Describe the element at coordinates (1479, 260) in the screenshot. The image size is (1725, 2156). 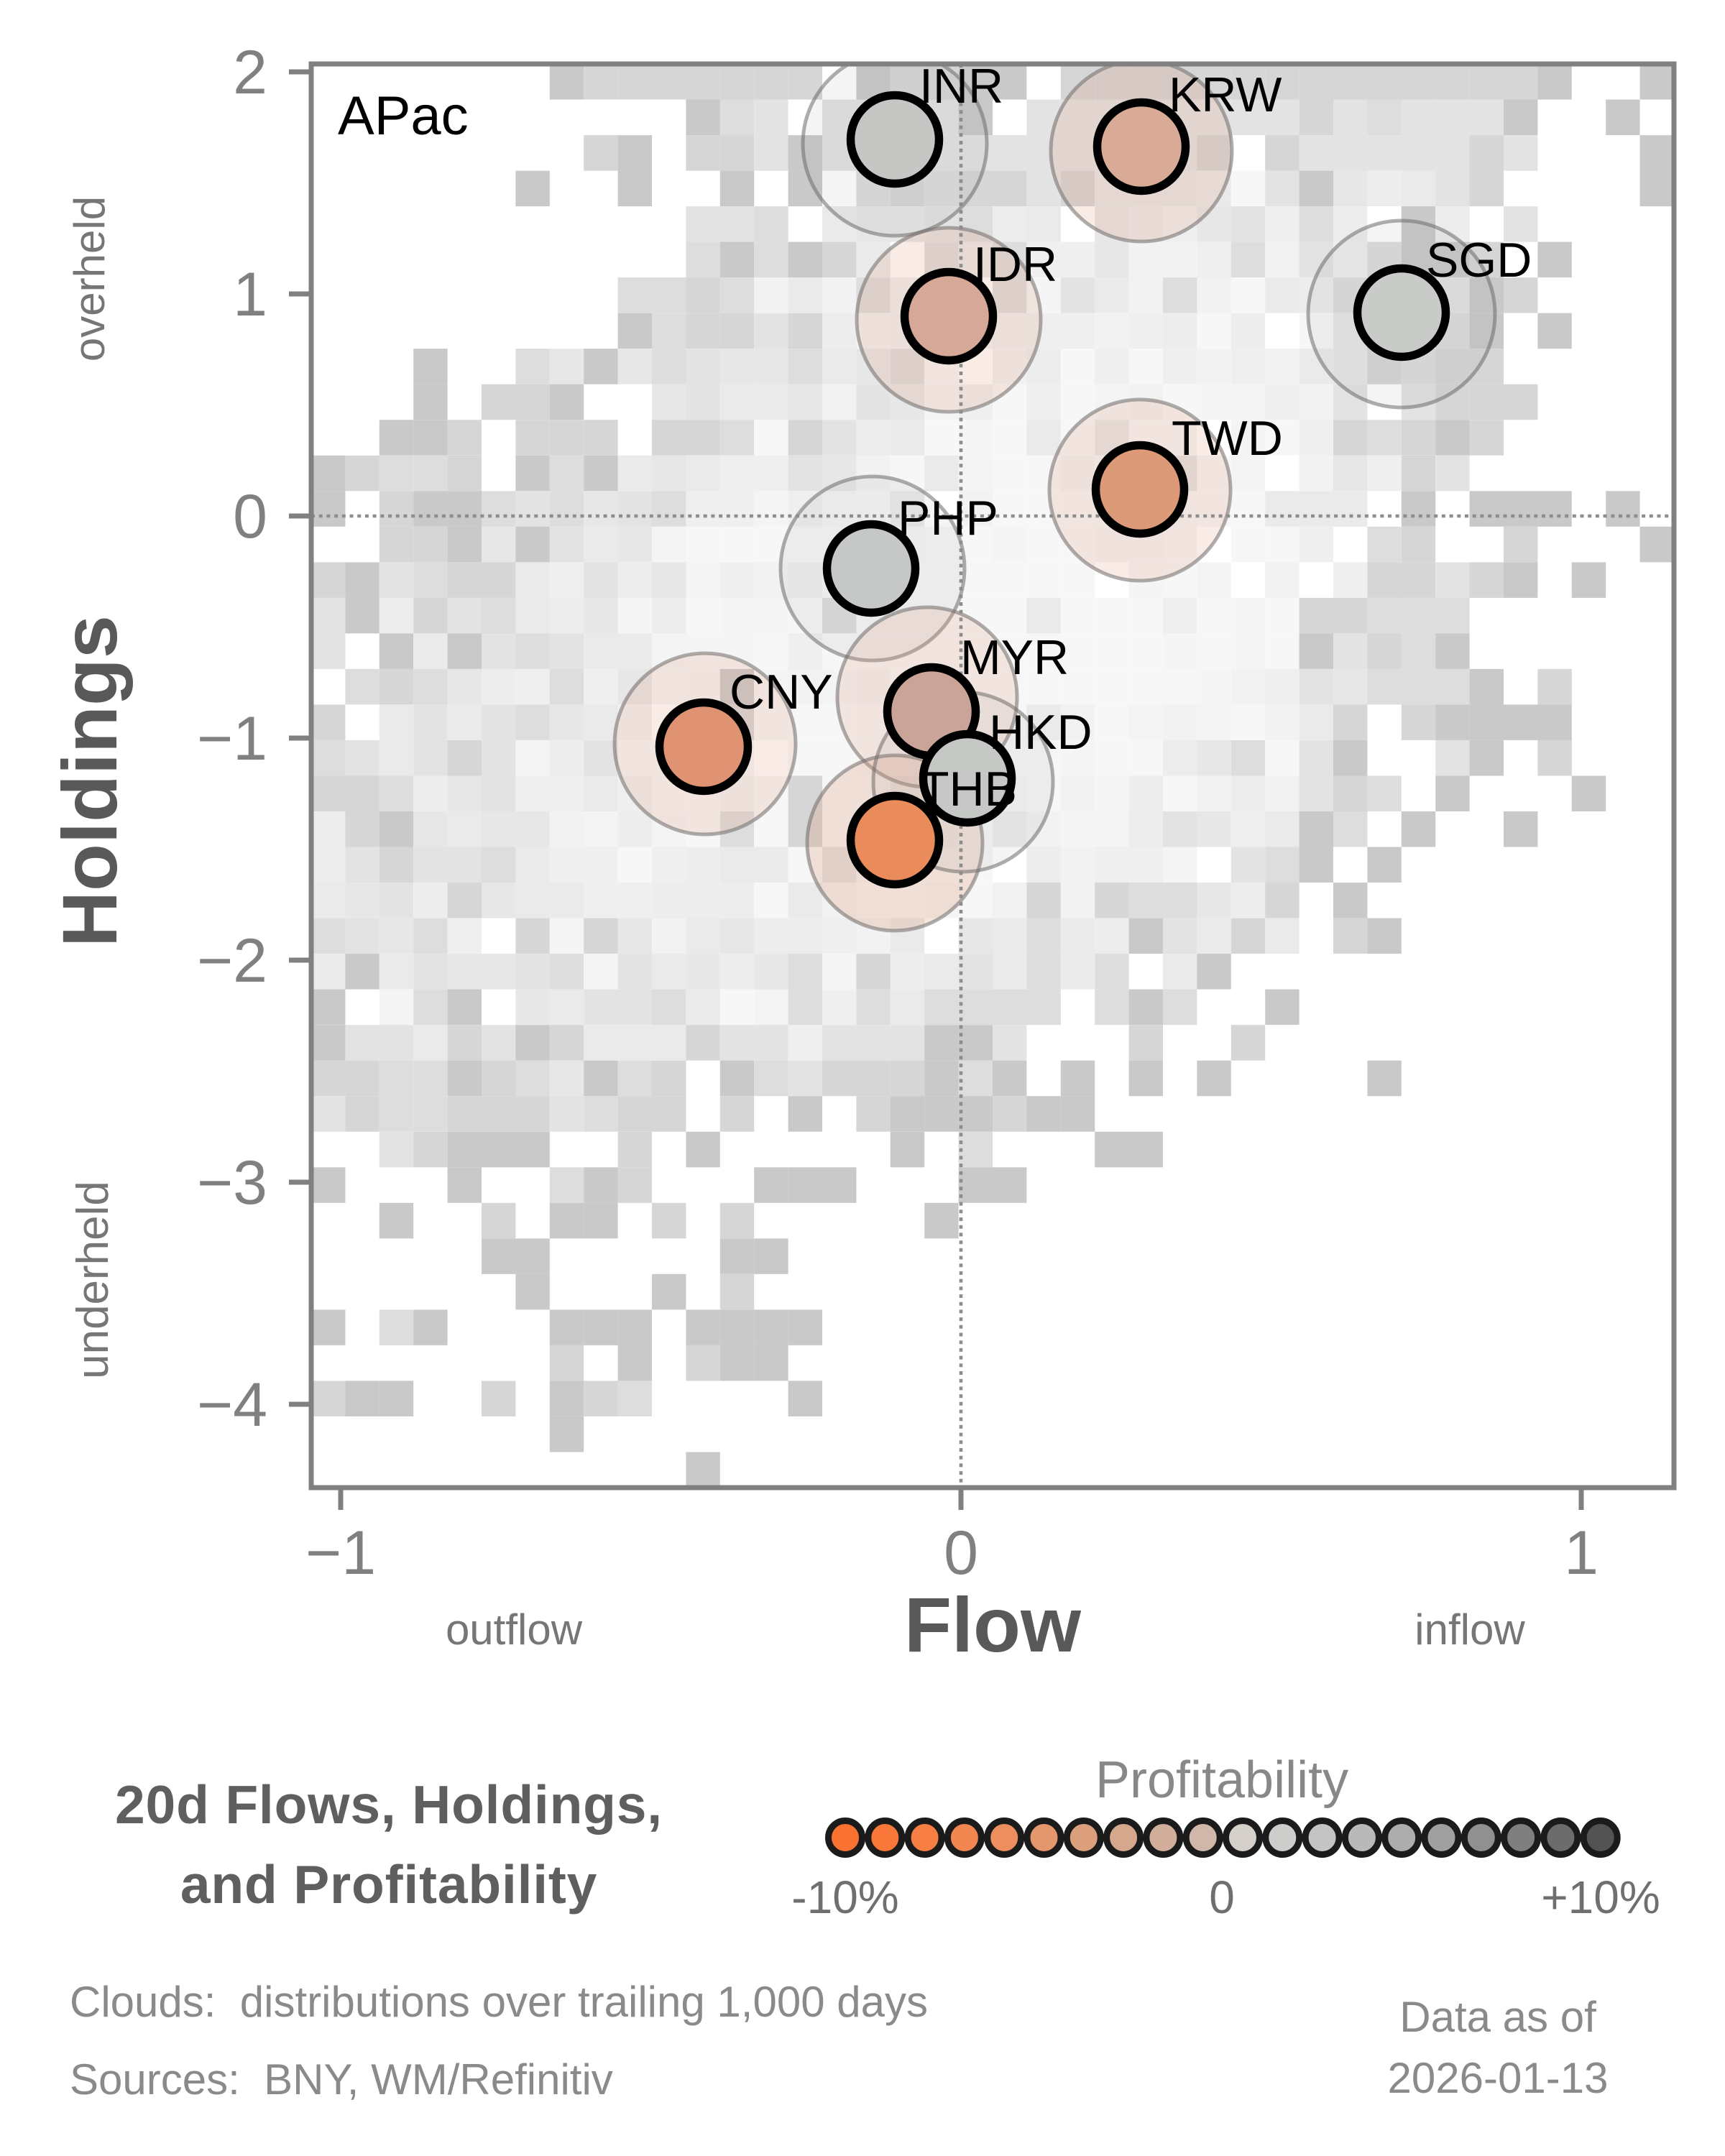
I see `svg-text: SGD` at that location.